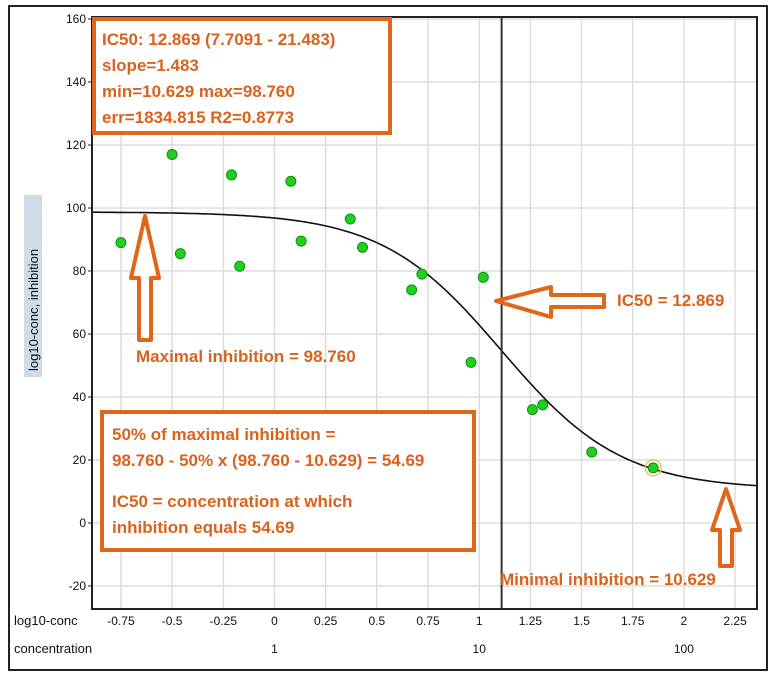 The image size is (777, 681). What do you see at coordinates (76, 208) in the screenshot?
I see `y-tick-label: 100` at bounding box center [76, 208].